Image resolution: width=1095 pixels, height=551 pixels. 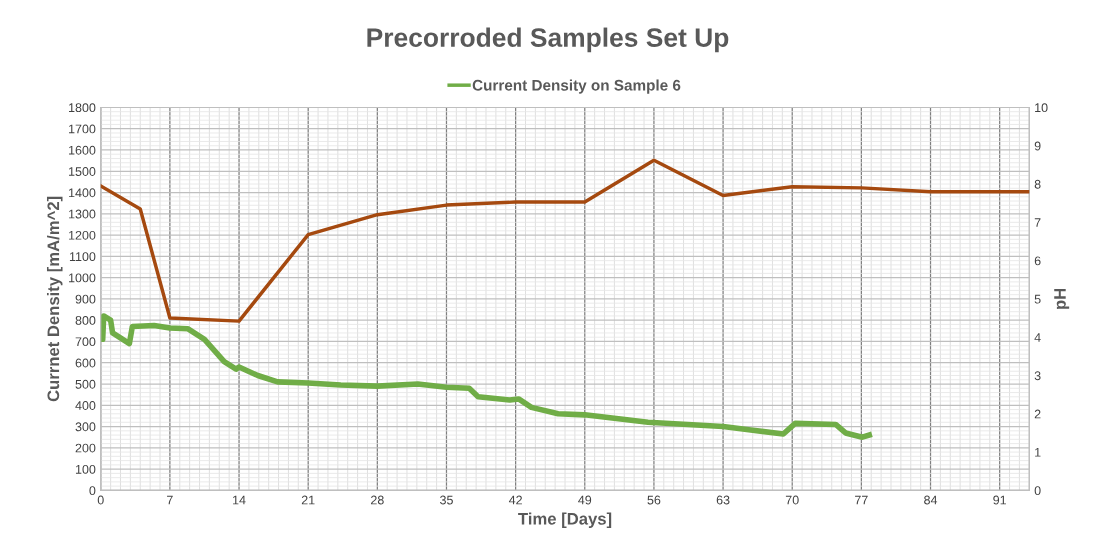 I want to click on y-tick-label: 1800, so click(x=82, y=108).